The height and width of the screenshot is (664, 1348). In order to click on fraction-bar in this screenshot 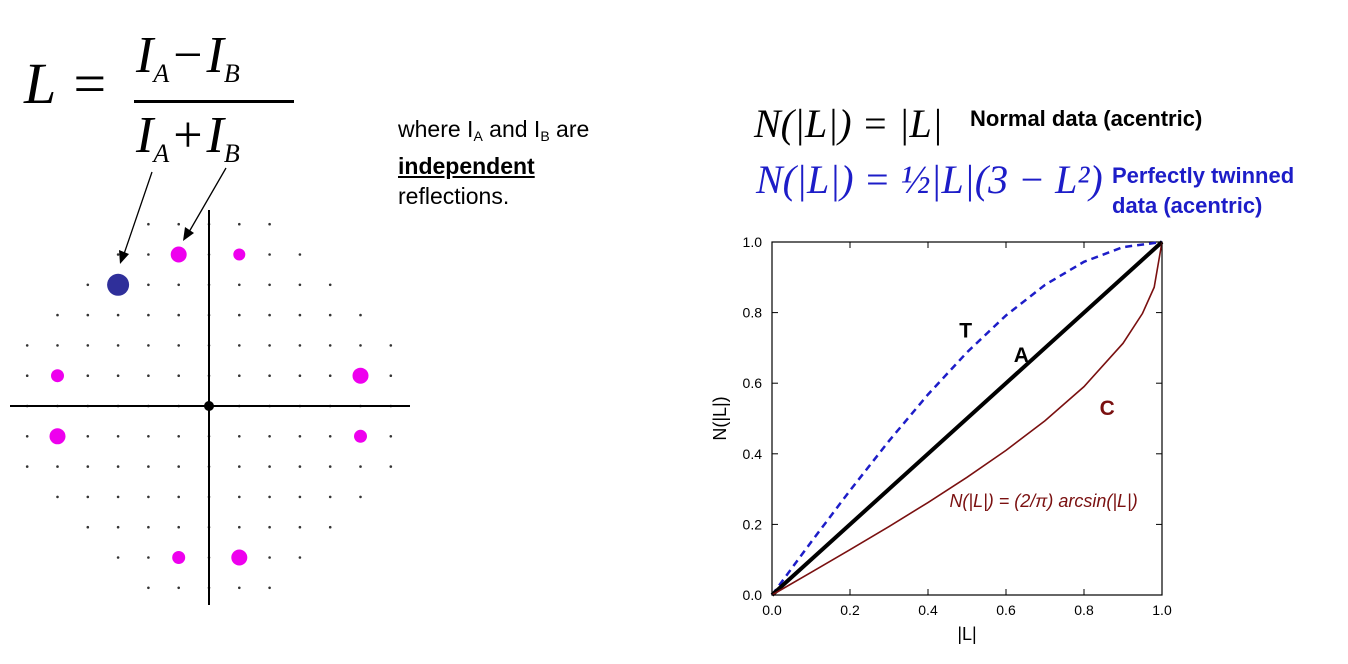, I will do `click(214, 101)`.